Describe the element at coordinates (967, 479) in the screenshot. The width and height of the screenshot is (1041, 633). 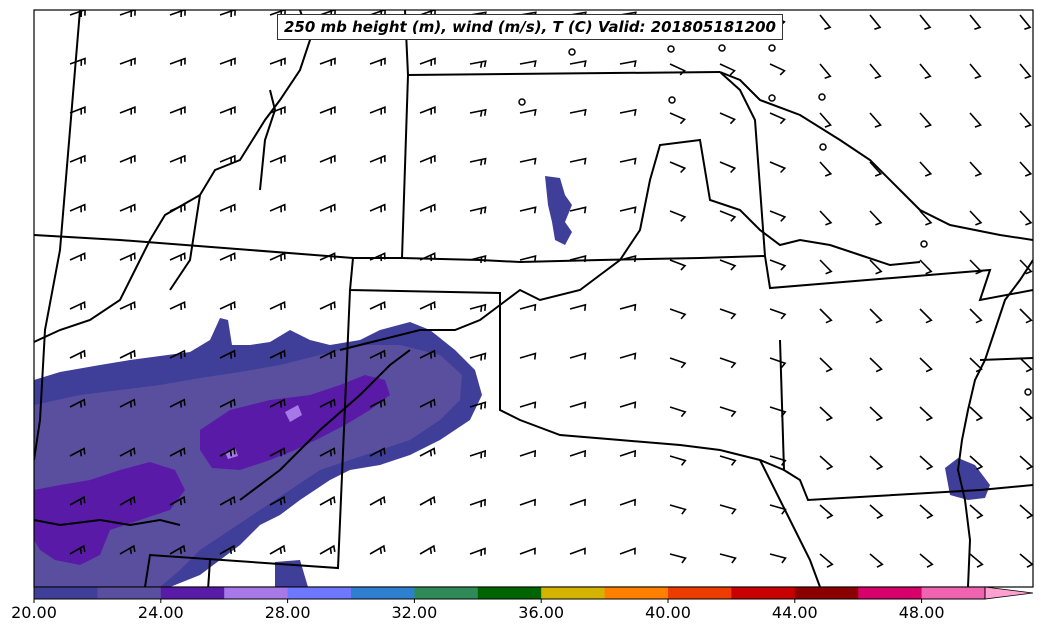
I see `fill-band-1b` at that location.